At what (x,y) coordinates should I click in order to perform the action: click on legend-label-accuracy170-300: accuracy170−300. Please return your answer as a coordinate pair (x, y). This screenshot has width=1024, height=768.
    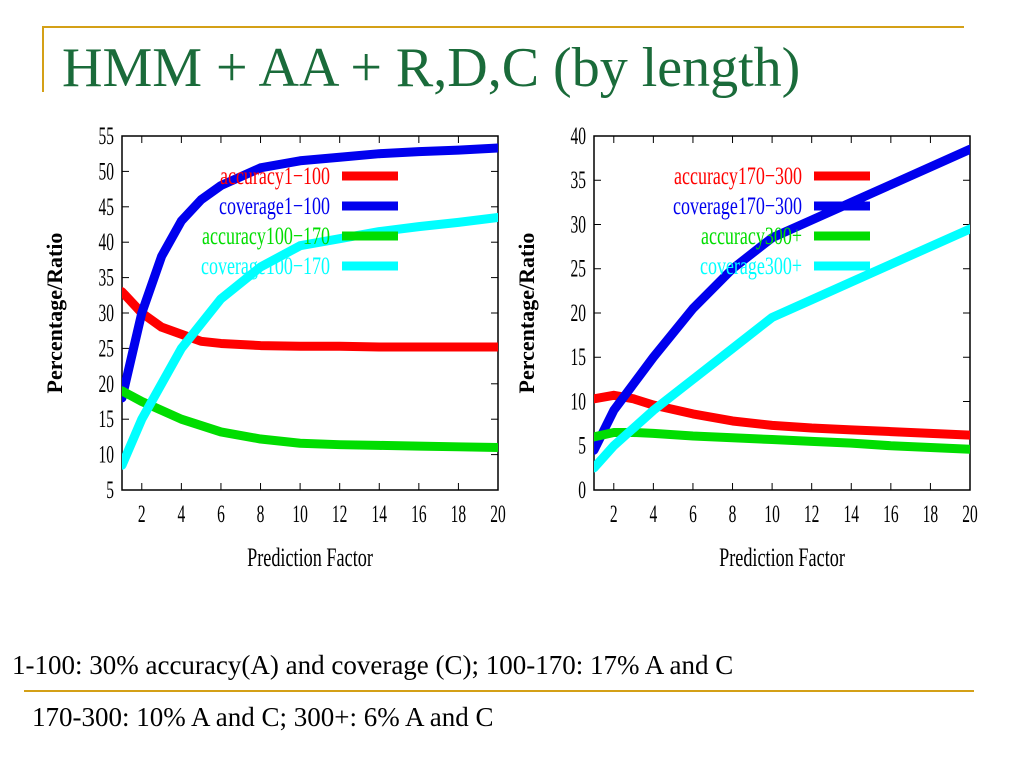
    Looking at the image, I should click on (738, 176).